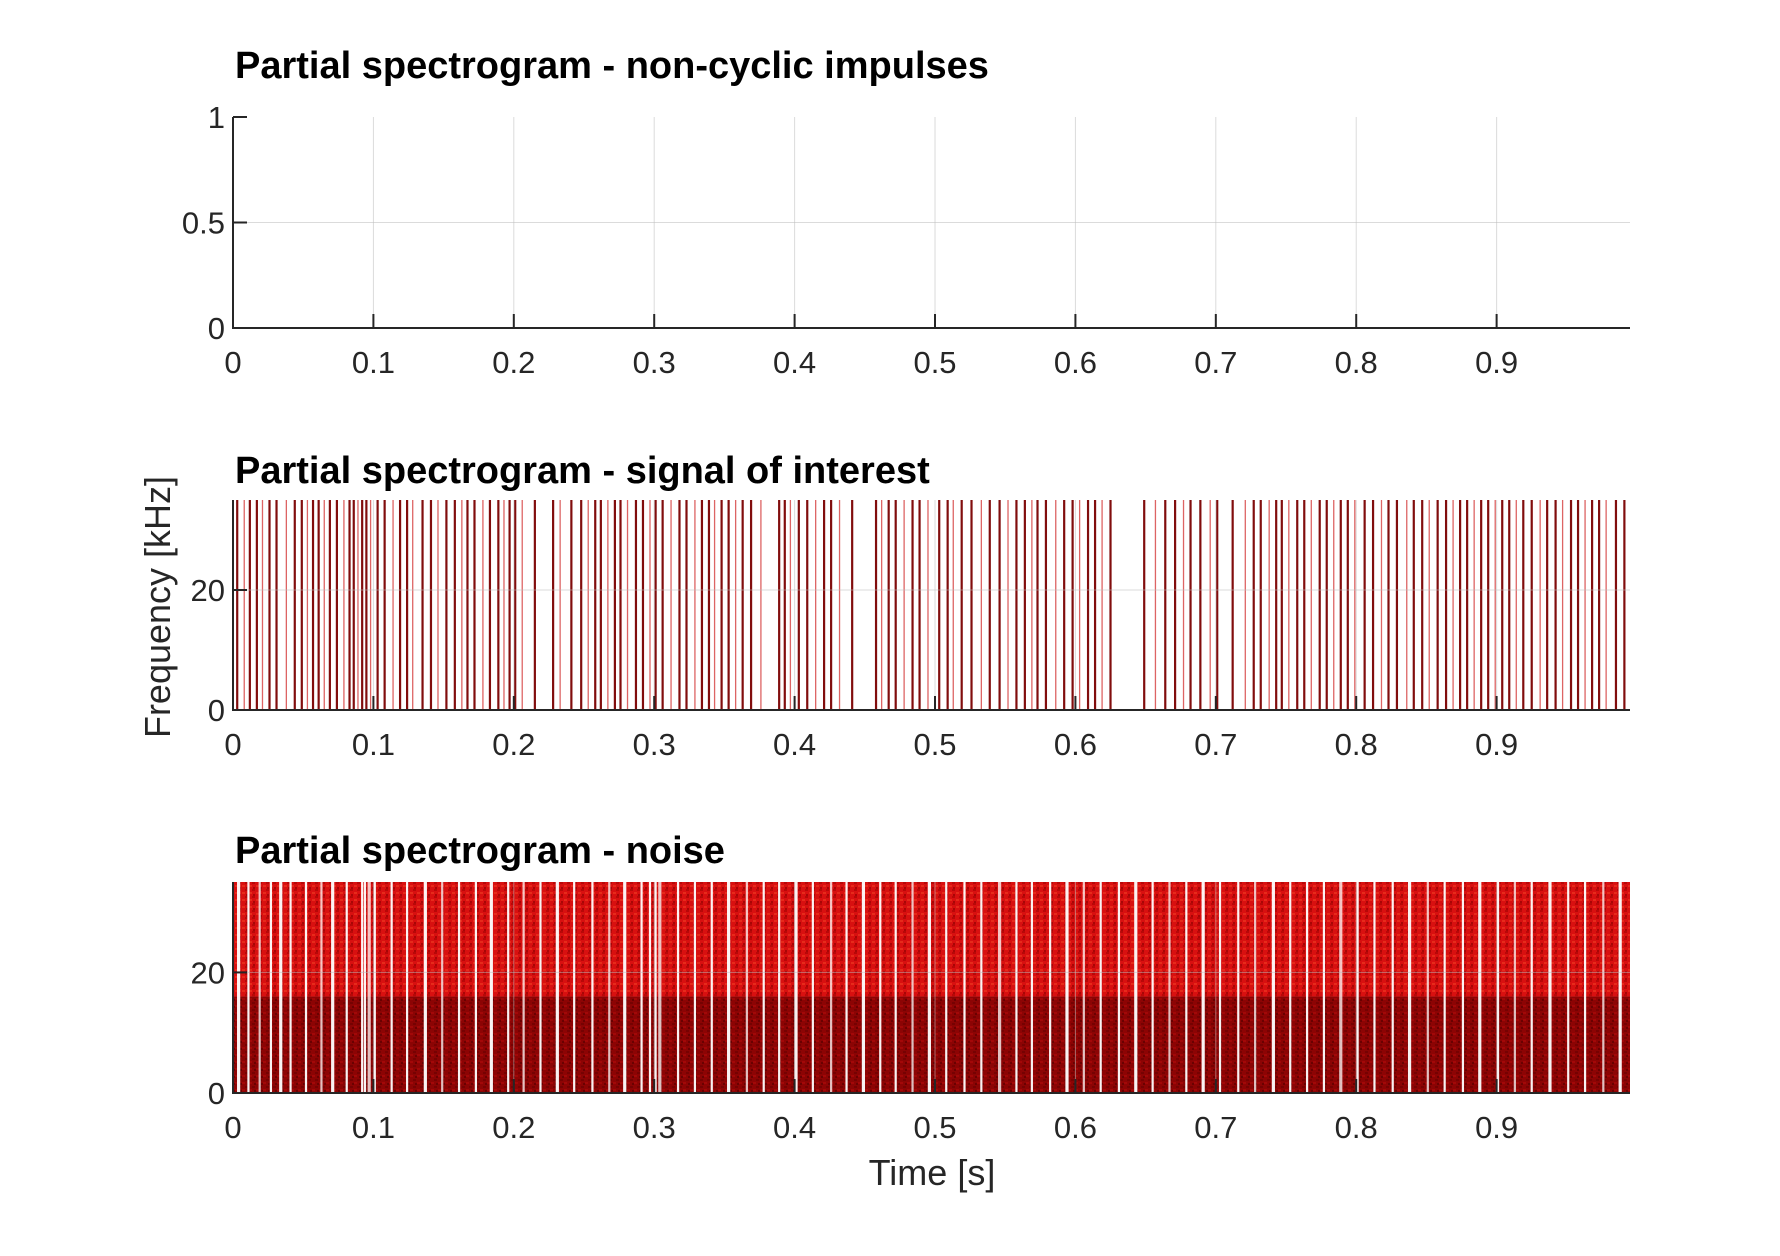 The width and height of the screenshot is (1780, 1256). Describe the element at coordinates (216, 117) in the screenshot. I see `y-tick-label: 1` at that location.